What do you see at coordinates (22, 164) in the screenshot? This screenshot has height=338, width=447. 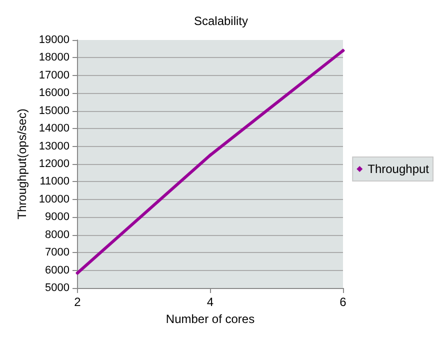 I see `y-axis-title: Throughput(ops/sec)` at bounding box center [22, 164].